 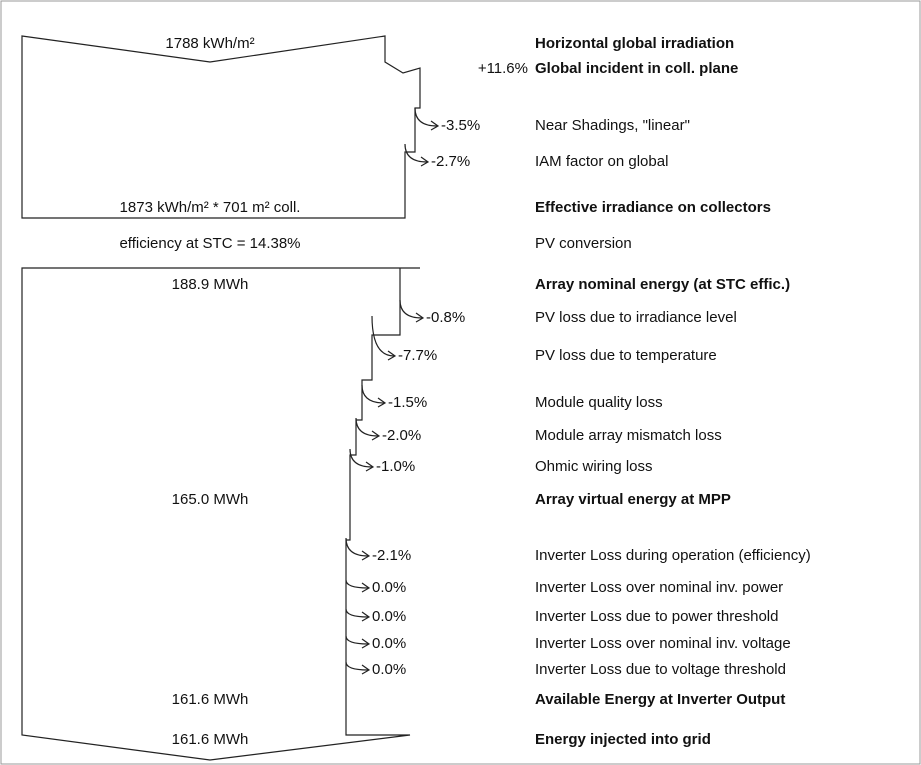 What do you see at coordinates (583, 243) in the screenshot?
I see `step-label: PV conversion` at bounding box center [583, 243].